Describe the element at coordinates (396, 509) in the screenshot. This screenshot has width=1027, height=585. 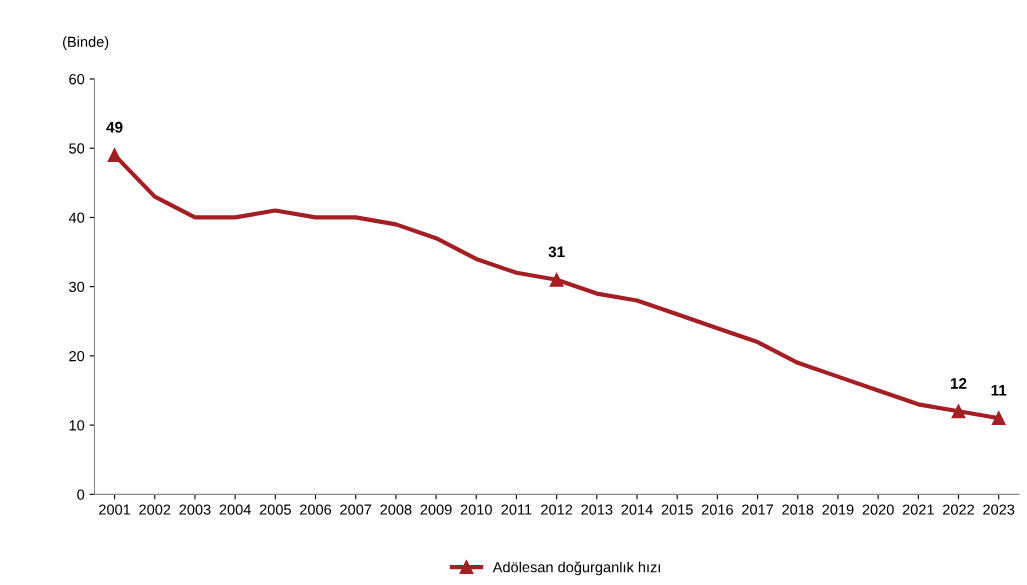
I see `x-tick-label: 2008` at that location.